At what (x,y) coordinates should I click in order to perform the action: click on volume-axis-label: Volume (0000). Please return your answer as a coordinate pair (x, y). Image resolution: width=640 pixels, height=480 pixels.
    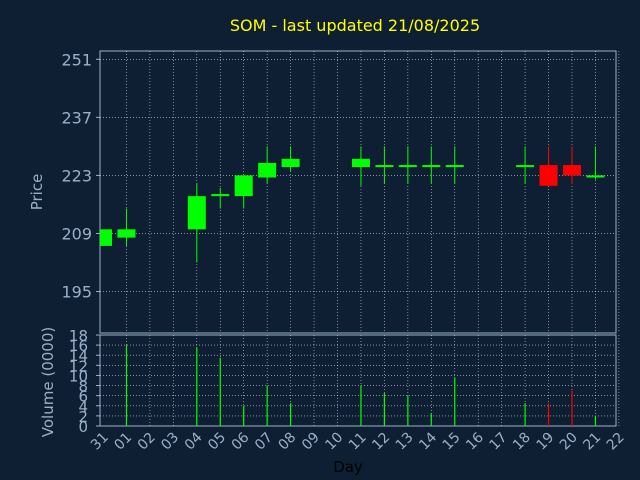
    Looking at the image, I should click on (48, 382).